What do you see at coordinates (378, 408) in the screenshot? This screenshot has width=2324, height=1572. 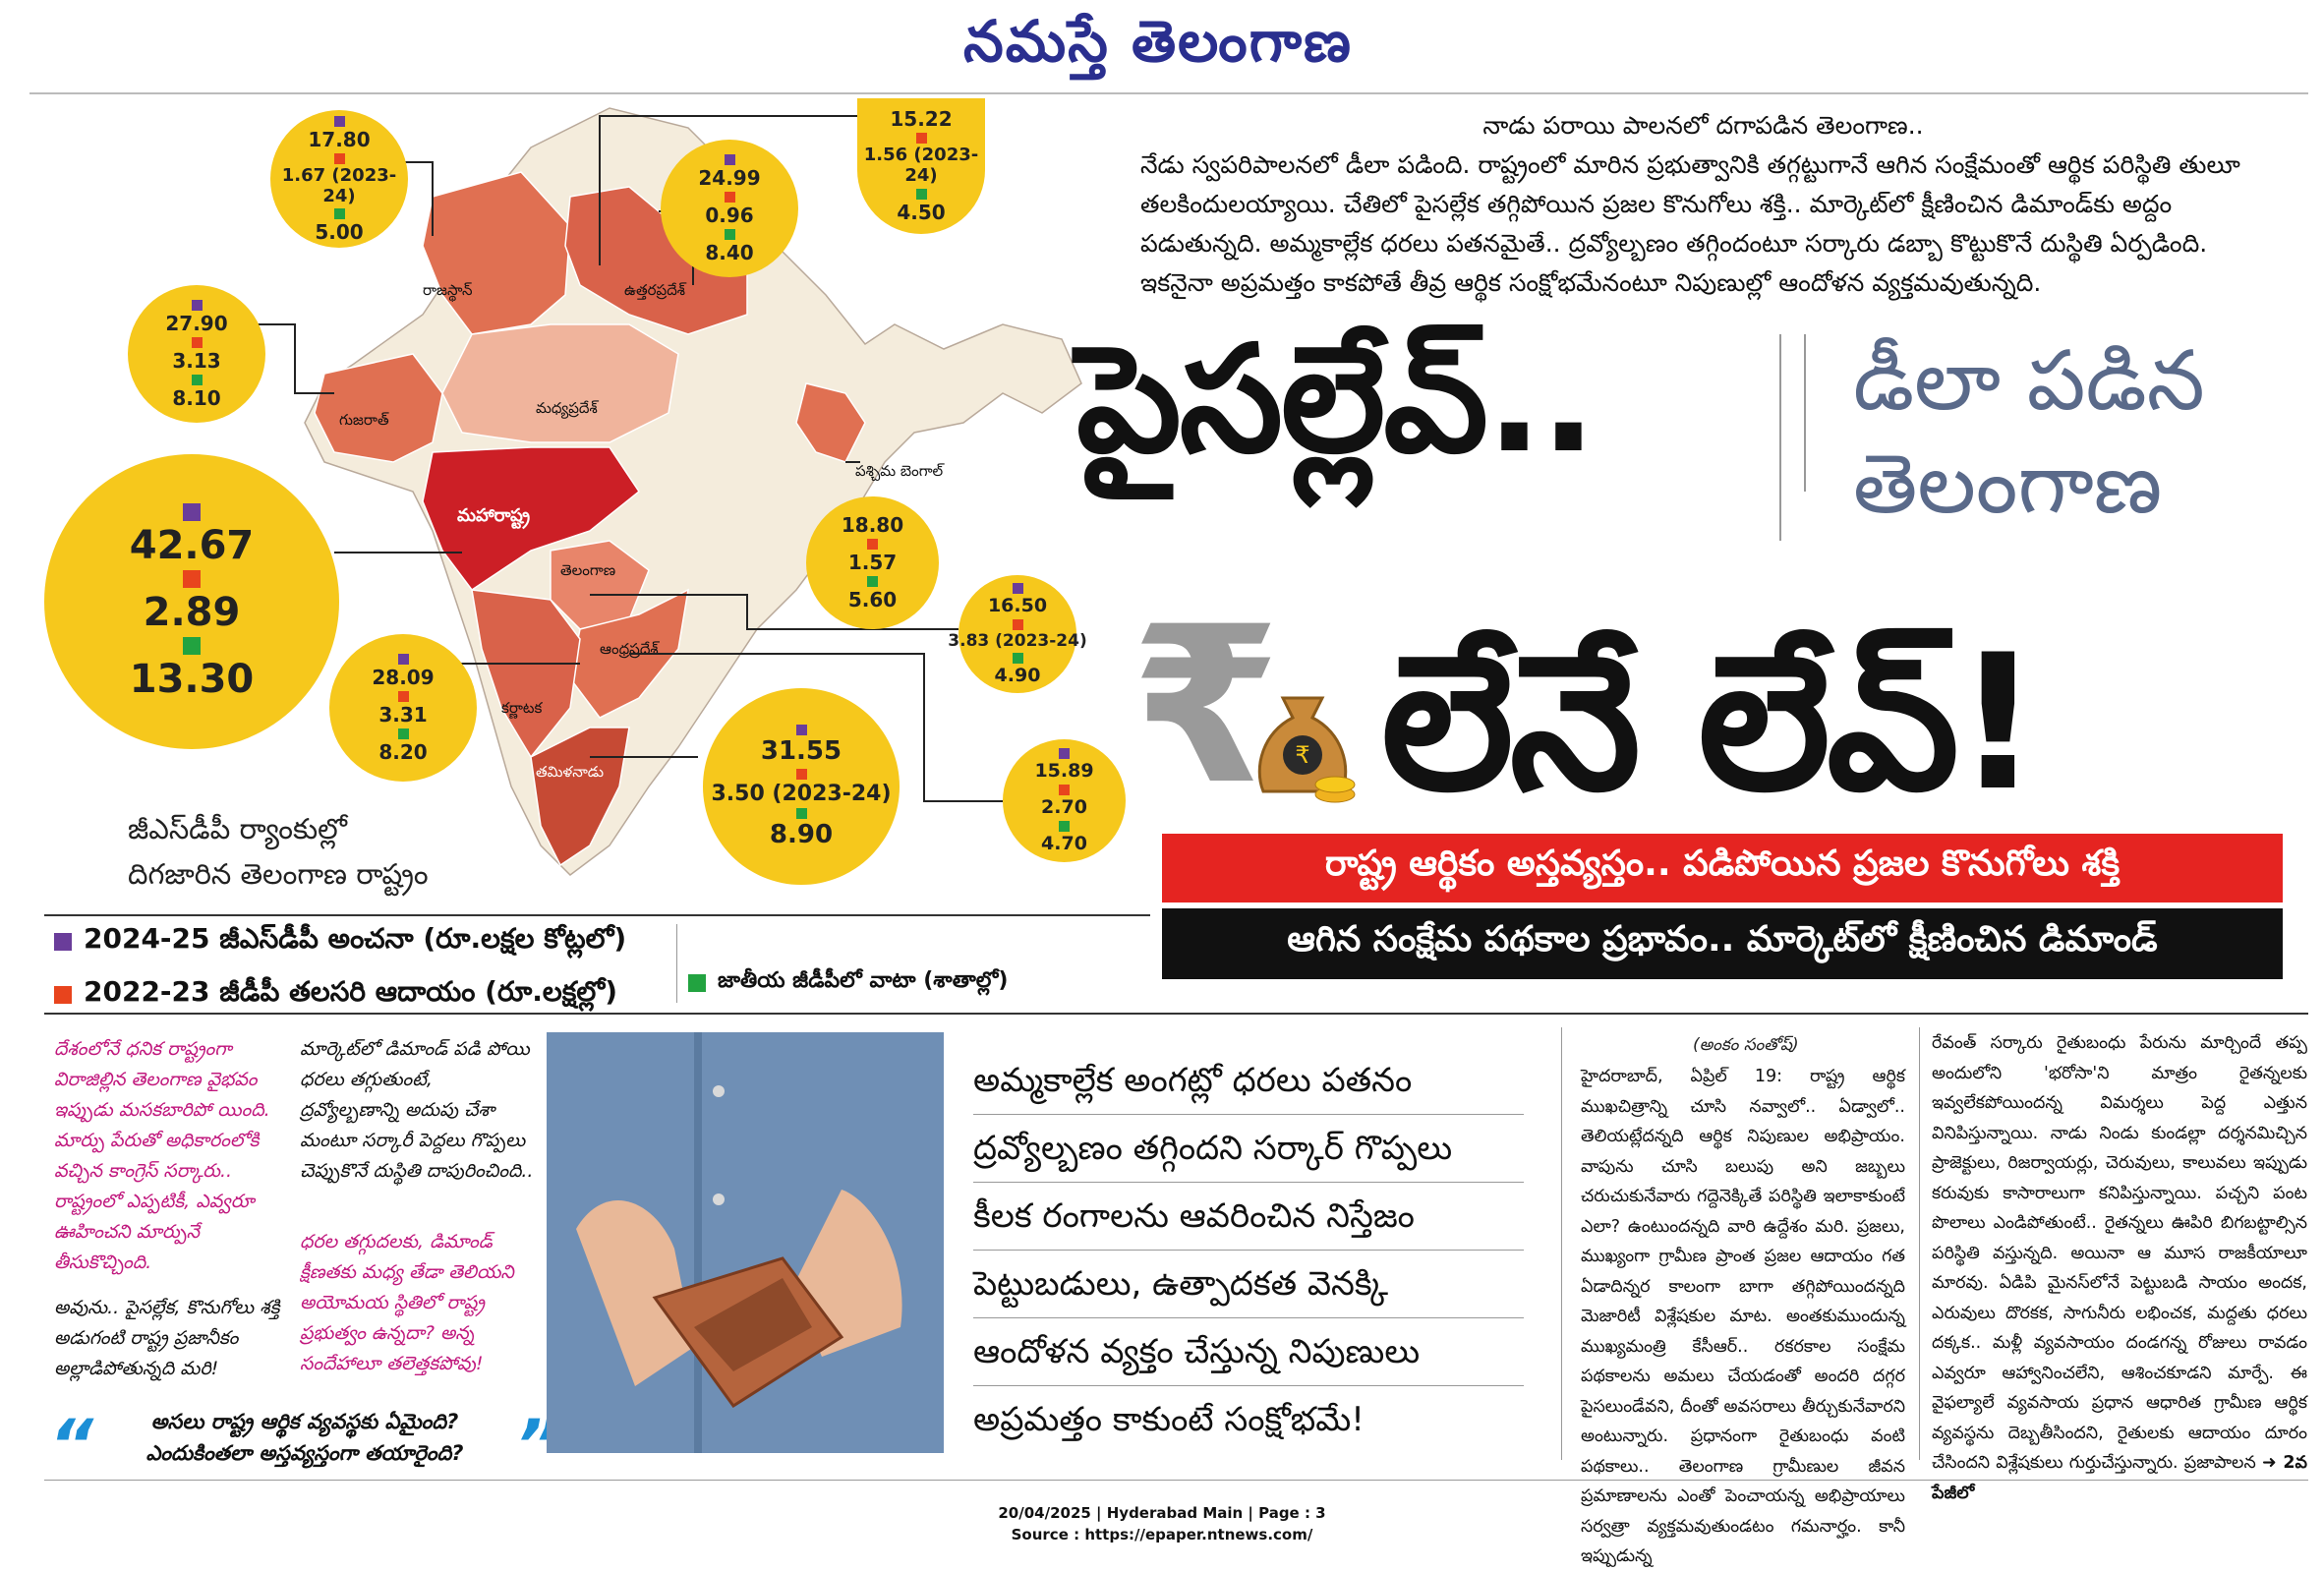 I see `map-state-gujarat` at bounding box center [378, 408].